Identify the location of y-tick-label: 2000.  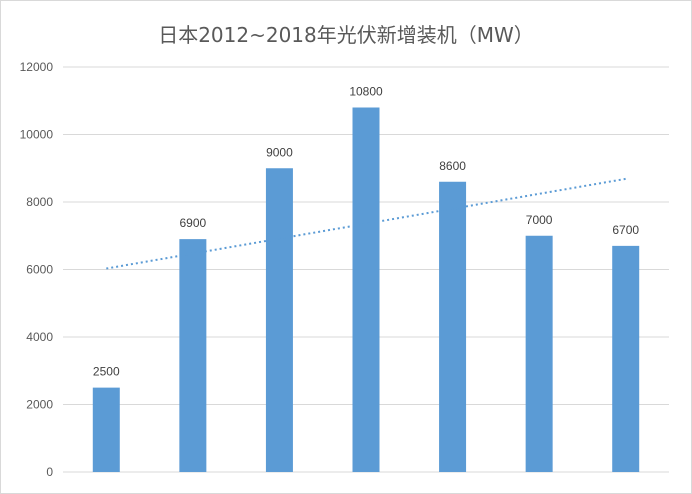
(39, 405).